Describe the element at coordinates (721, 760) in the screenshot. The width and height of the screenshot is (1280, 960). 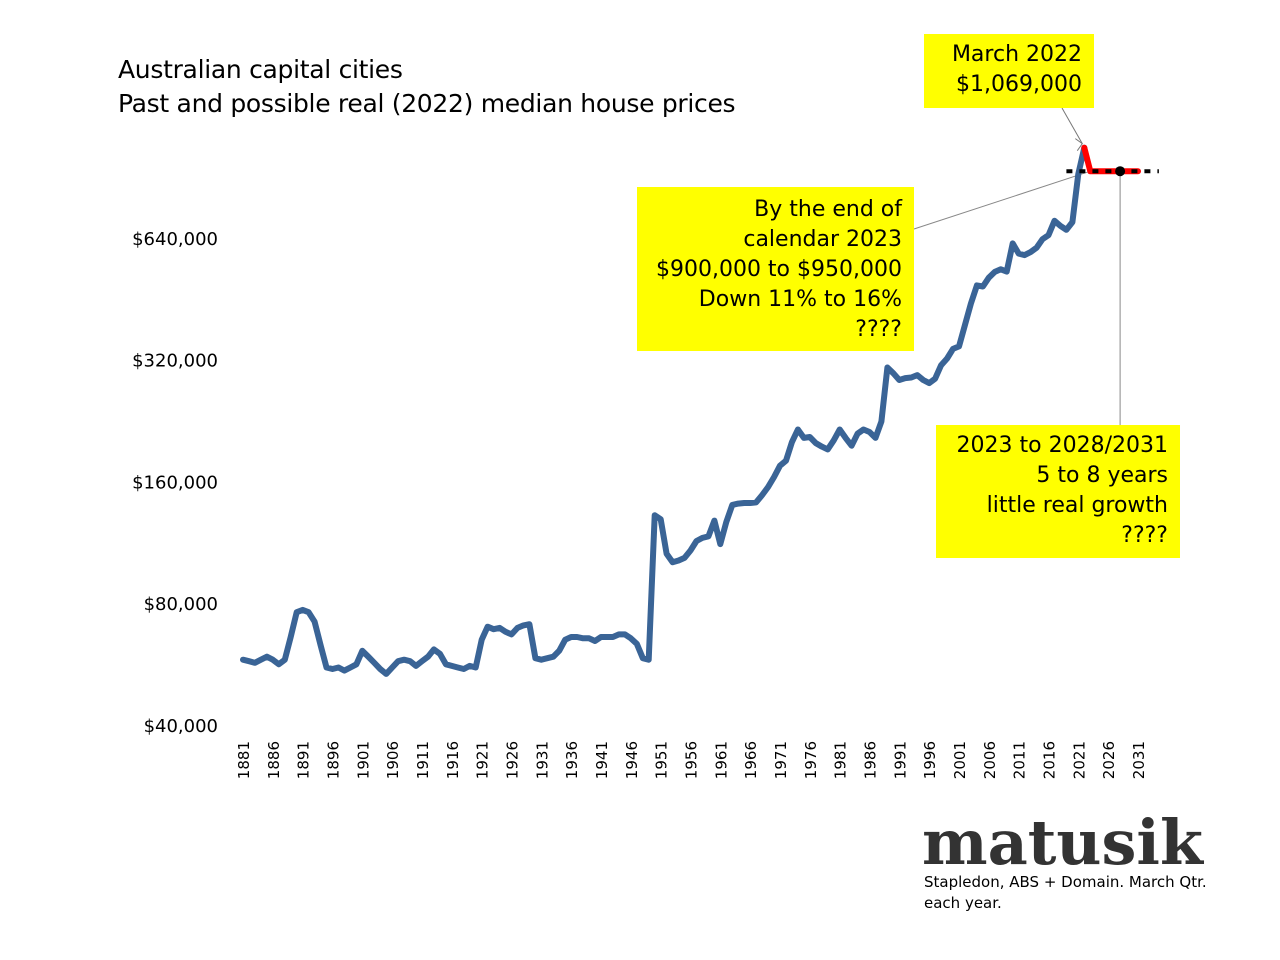
I see `x-tick-label: 1961` at that location.